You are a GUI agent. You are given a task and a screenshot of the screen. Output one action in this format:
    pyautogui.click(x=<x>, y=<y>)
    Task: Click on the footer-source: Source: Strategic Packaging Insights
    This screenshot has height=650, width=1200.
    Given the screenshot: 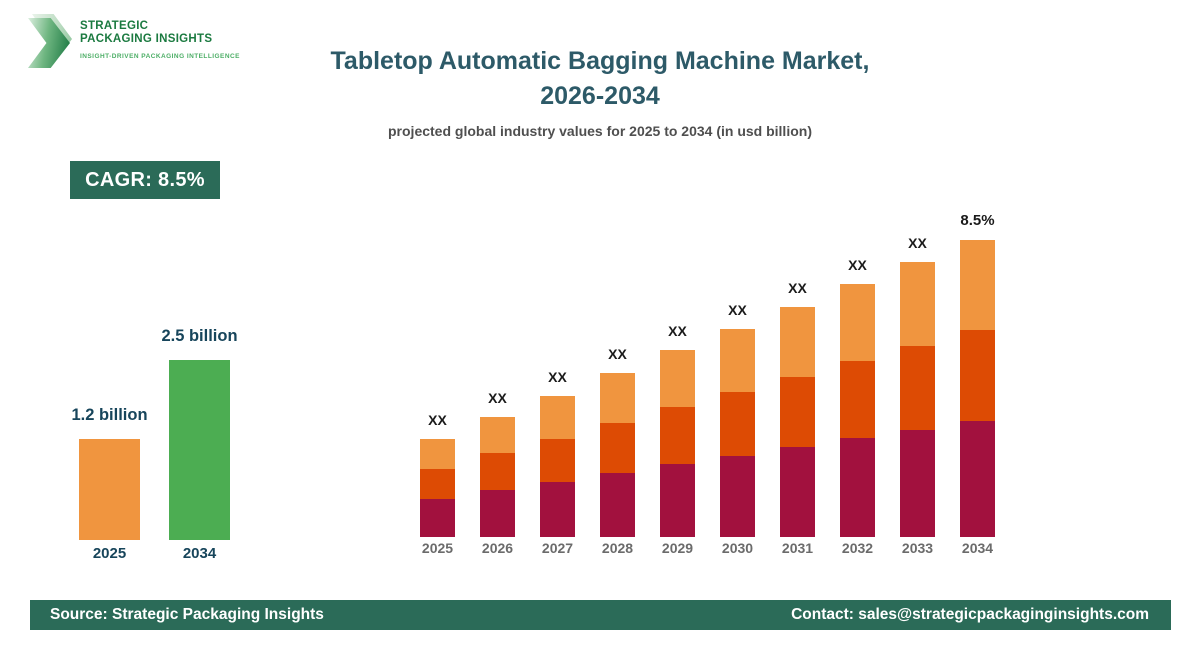 What is the action you would take?
    pyautogui.click(x=187, y=614)
    